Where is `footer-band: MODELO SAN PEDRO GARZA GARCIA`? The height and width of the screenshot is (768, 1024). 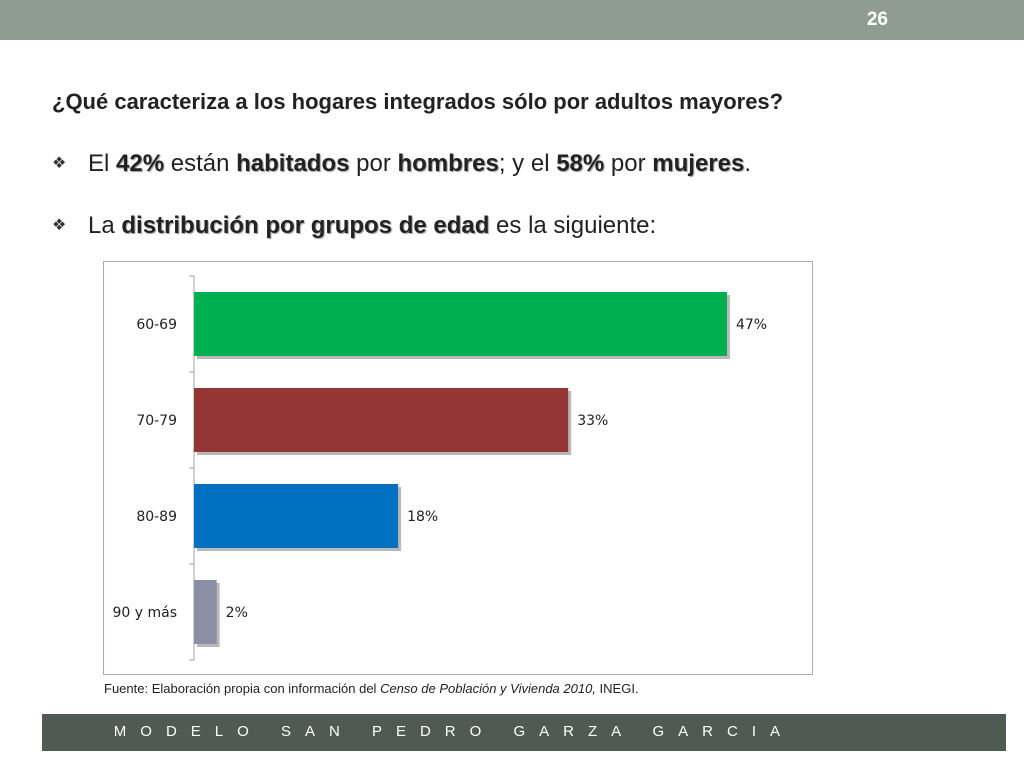 footer-band: MODELO SAN PEDRO GARZA GARCIA is located at coordinates (524, 732).